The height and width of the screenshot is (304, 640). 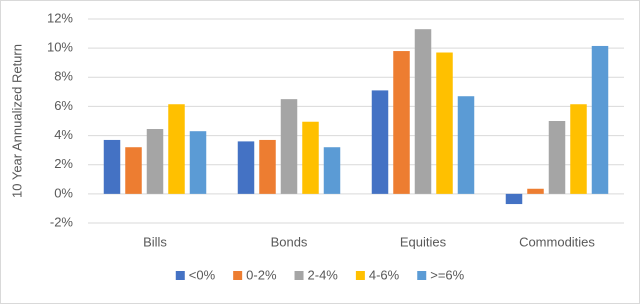 I want to click on y-tick-label: 8%, so click(x=63, y=76).